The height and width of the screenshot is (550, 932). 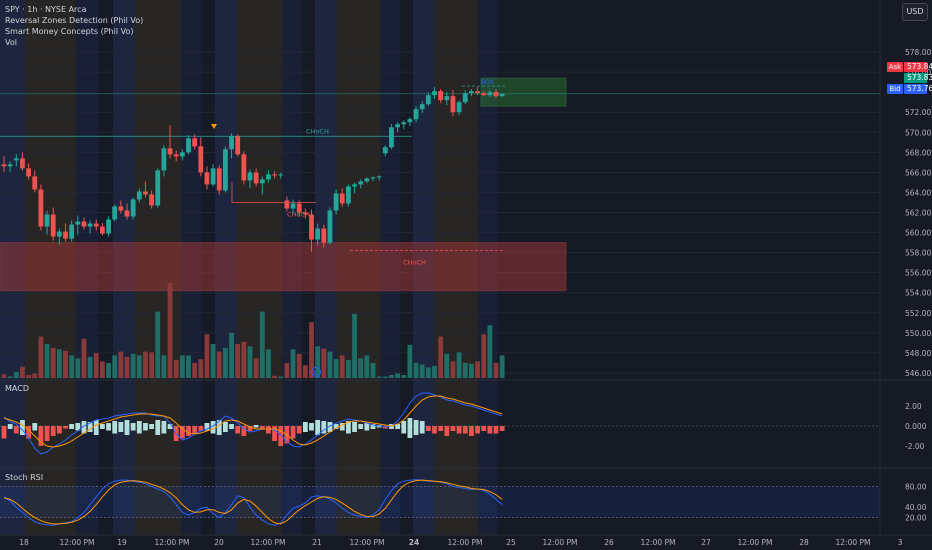 I want to click on currency-button: USD, so click(x=915, y=12).